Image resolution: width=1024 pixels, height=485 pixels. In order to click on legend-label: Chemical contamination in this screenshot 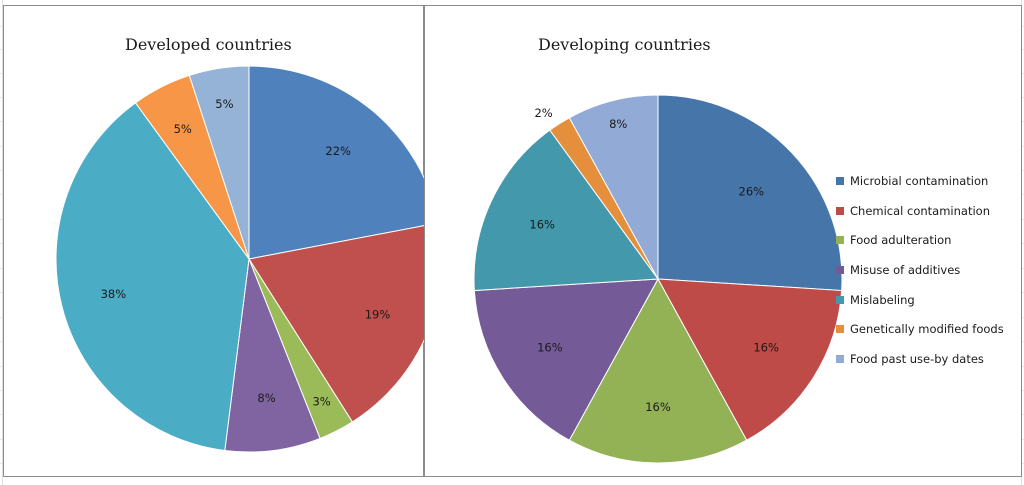, I will do `click(920, 210)`.